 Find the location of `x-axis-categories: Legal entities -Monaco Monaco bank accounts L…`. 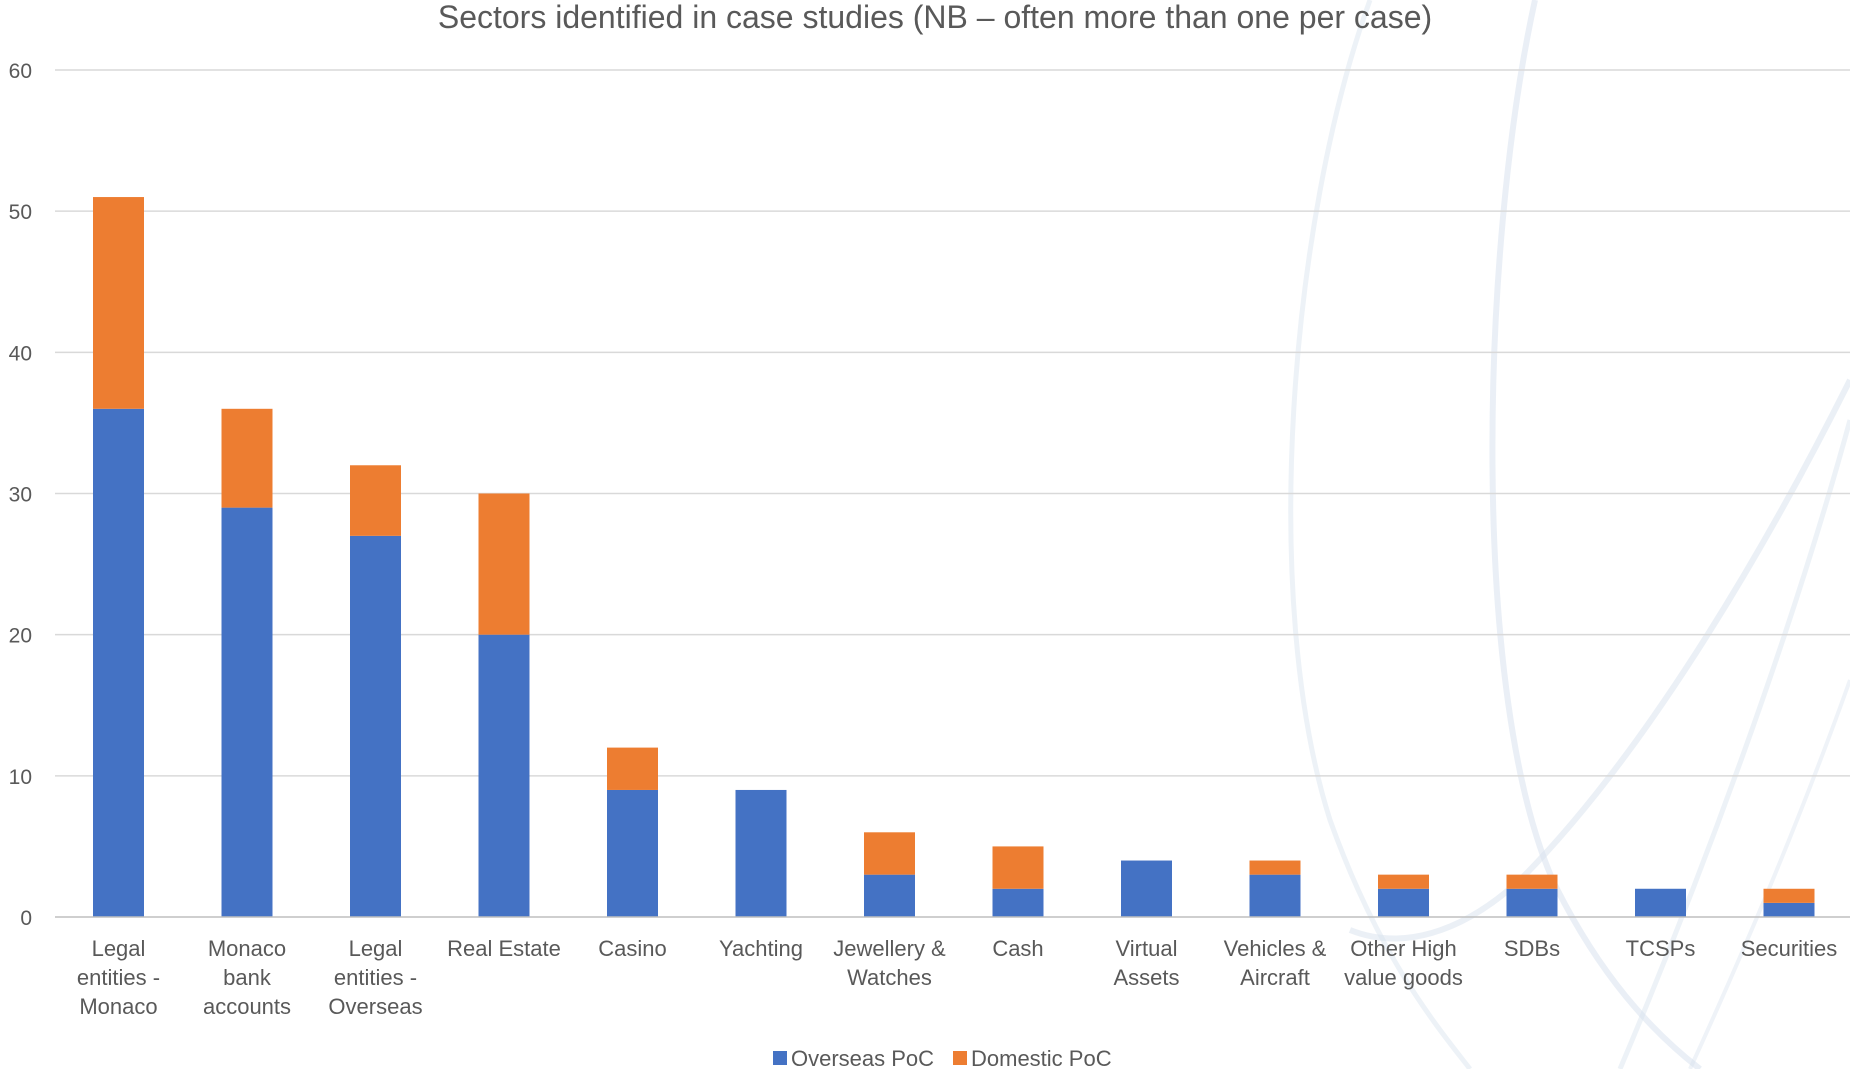

x-axis-categories: Legal entities -Monaco Monaco bank accounts L… is located at coordinates (957, 977).